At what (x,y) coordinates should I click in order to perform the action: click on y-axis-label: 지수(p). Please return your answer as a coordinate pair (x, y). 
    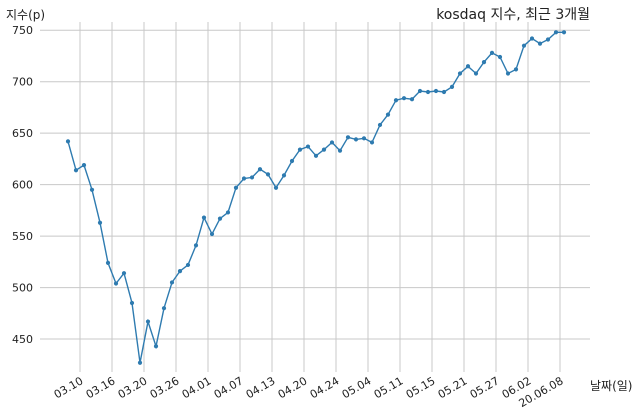
    Looking at the image, I should click on (25, 15).